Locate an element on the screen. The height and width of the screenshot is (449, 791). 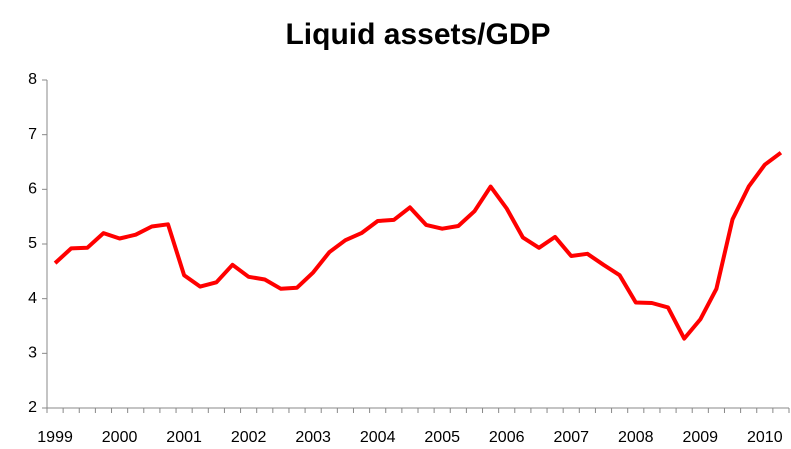
y-tick-label: 7 is located at coordinates (32, 134).